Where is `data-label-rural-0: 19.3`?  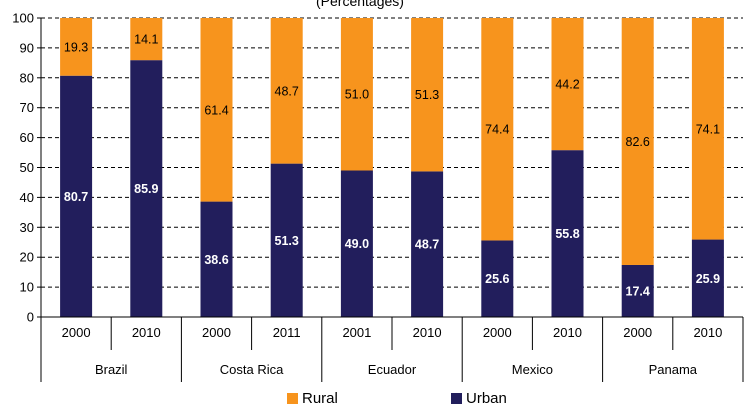
data-label-rural-0: 19.3 is located at coordinates (76, 47).